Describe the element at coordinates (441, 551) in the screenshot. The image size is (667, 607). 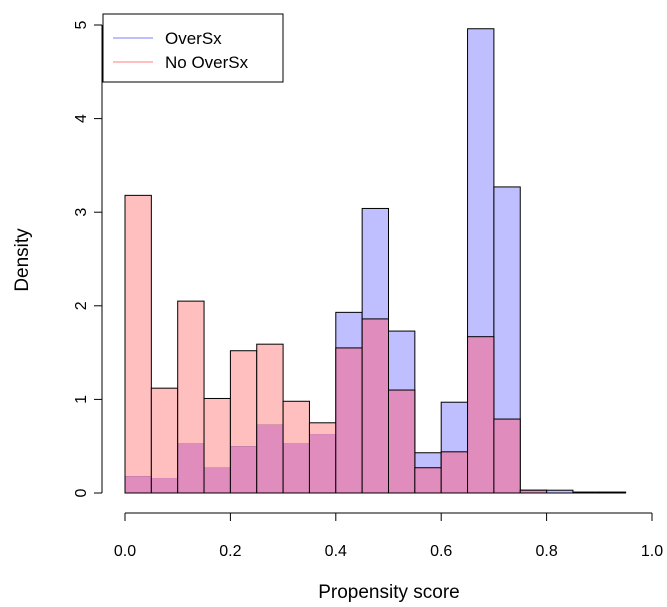
I see `x-tick-label: 0.6` at that location.